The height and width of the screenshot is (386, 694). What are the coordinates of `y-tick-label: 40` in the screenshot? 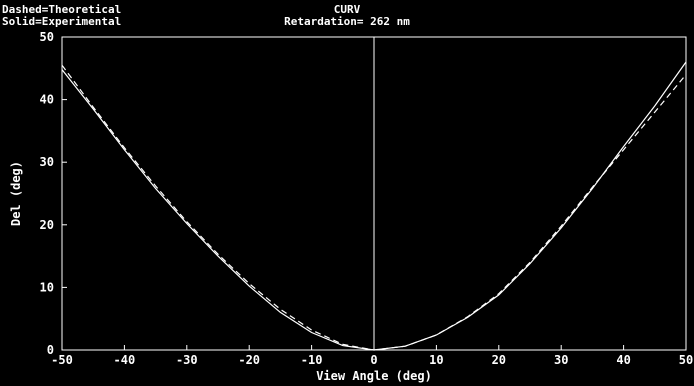 It's located at (47, 100).